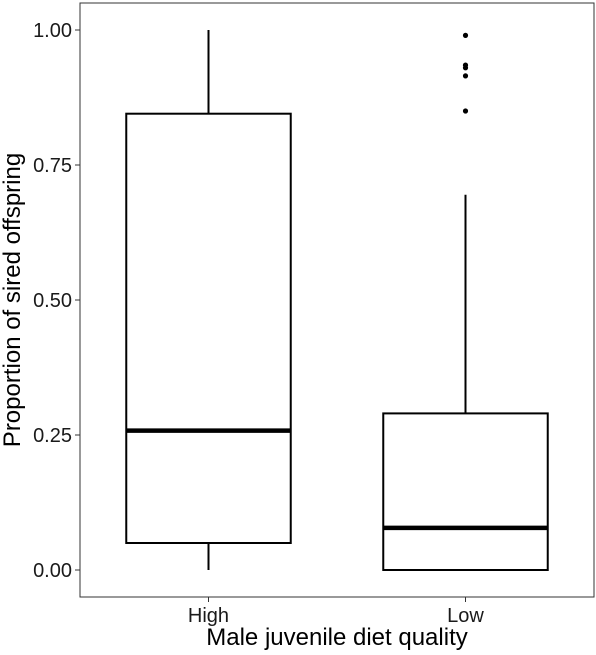 This screenshot has width=596, height=655. What do you see at coordinates (336, 637) in the screenshot?
I see `x-axis-title: Male juvenile diet quality` at bounding box center [336, 637].